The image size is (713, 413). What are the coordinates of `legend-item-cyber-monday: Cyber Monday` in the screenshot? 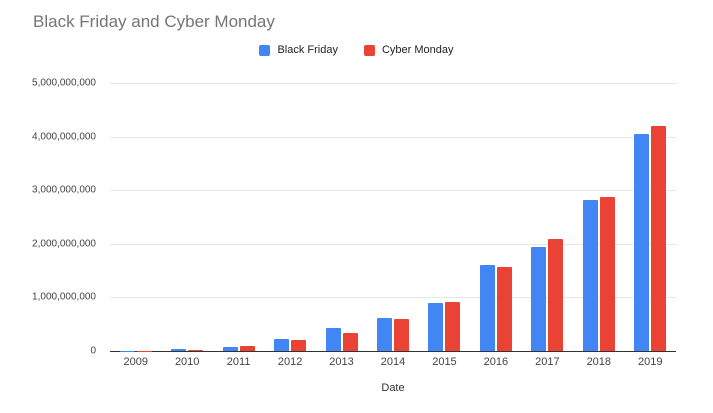 It's located at (408, 50).